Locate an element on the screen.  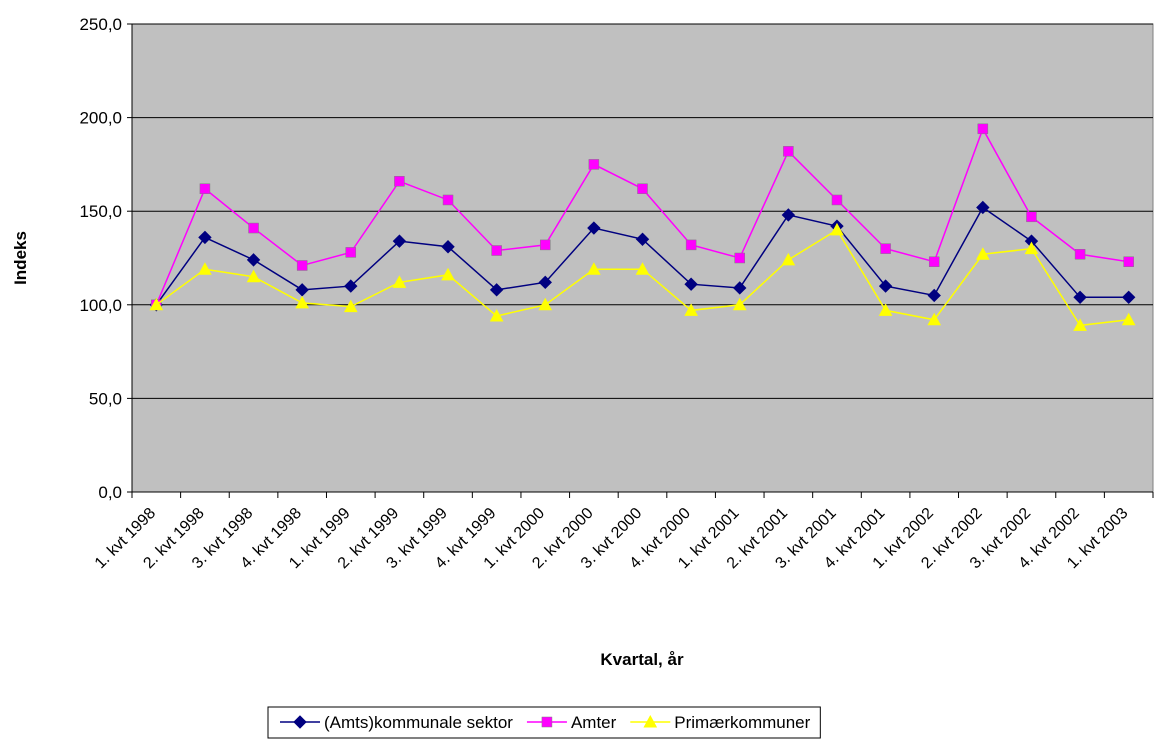
legend-label: Amter is located at coordinates (594, 722).